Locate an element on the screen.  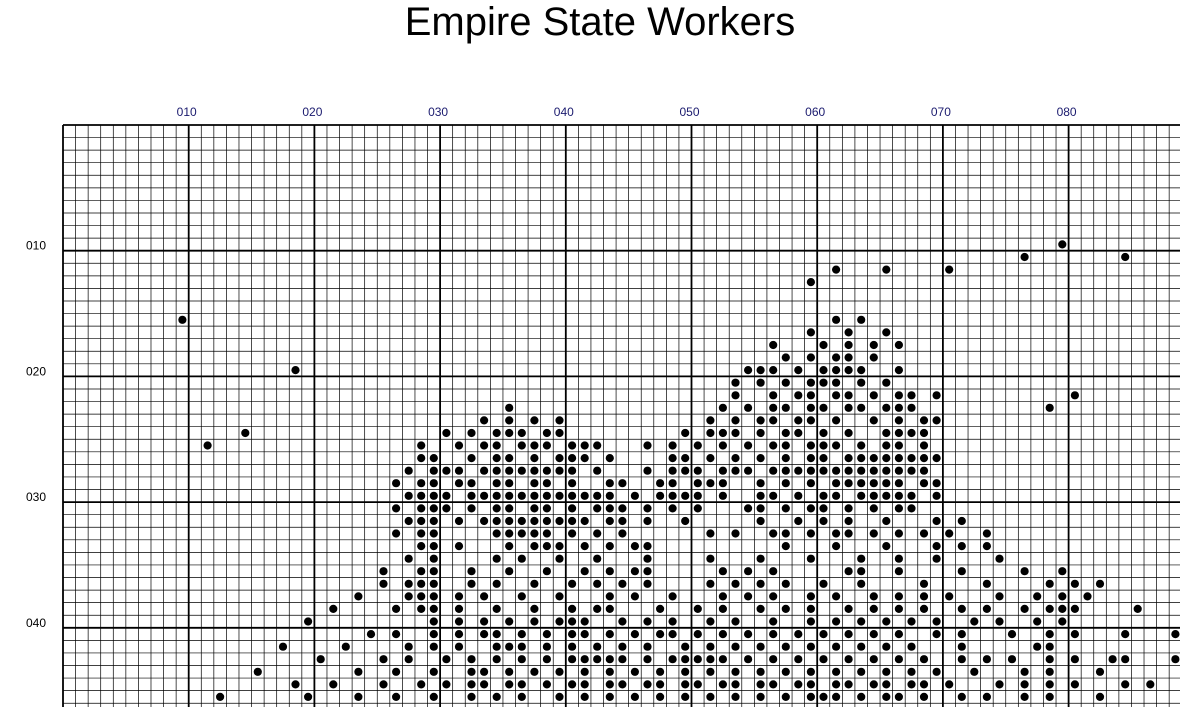
y-tick-label: 040 is located at coordinates (36, 623).